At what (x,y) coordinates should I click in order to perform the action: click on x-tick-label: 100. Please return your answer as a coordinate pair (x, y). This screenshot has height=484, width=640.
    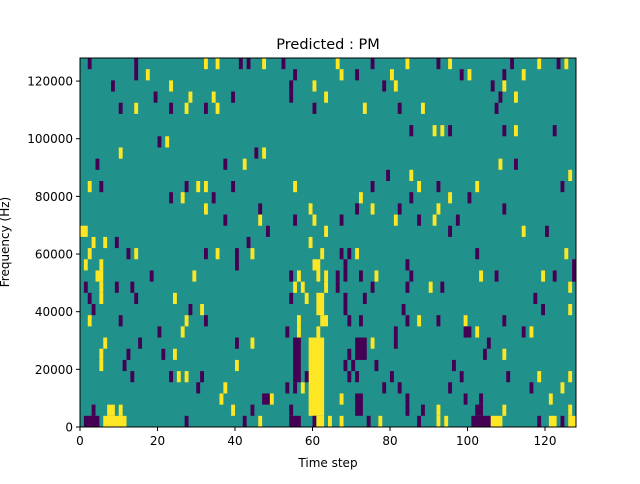
    Looking at the image, I should click on (467, 441).